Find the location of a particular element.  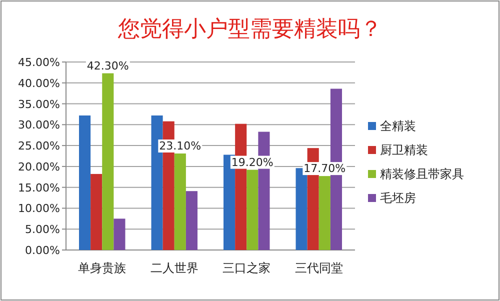

chart-title: 您觉得小户型需要精装吗？ is located at coordinates (249, 29).